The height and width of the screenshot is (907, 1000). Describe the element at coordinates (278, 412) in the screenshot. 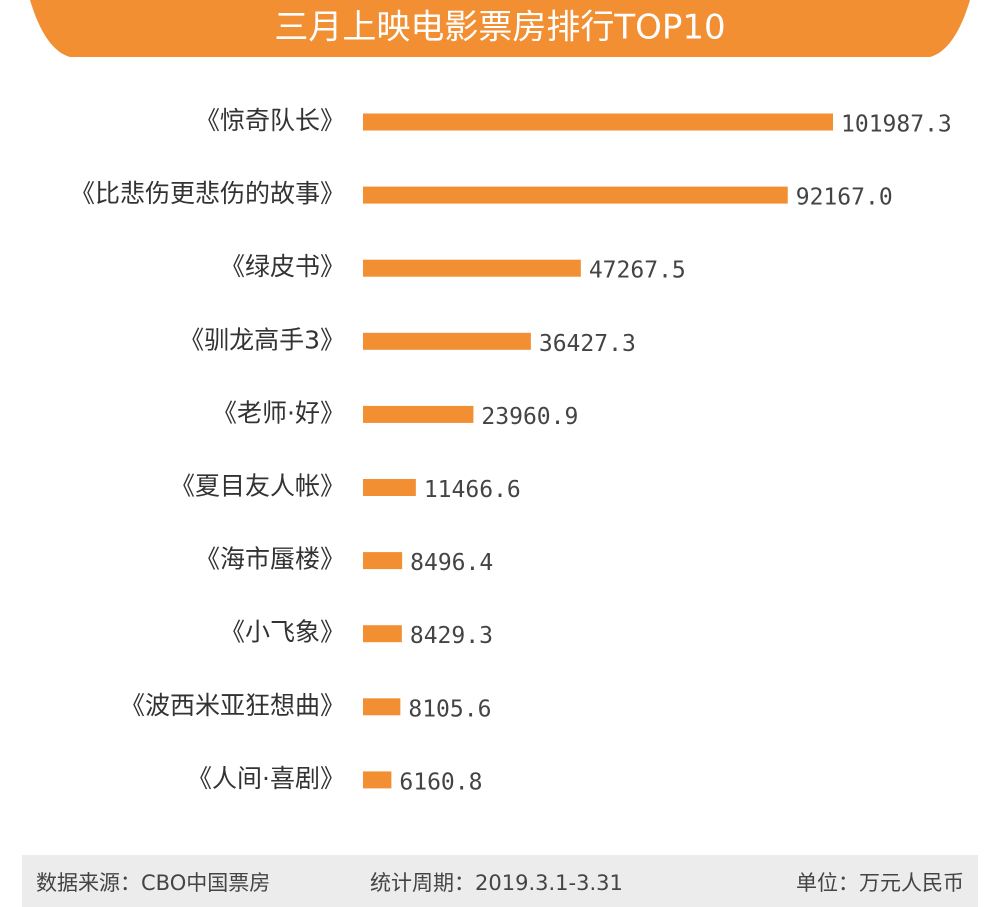

I see `category-label: 《老师·好》` at that location.